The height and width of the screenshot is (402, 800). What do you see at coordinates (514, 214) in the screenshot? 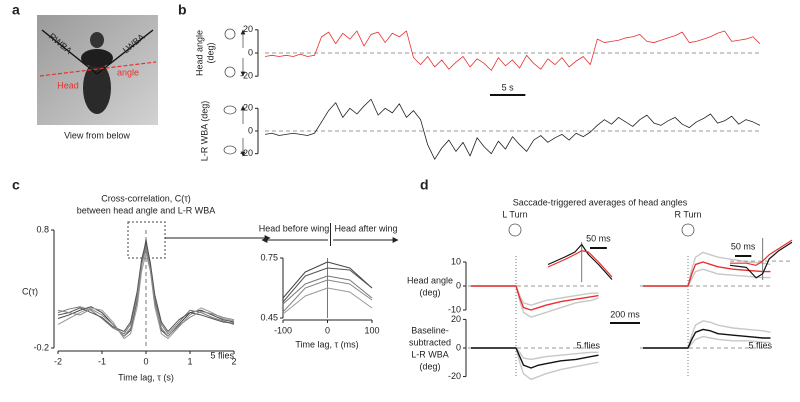
I see `chart-subtitle: L Turn` at bounding box center [514, 214].